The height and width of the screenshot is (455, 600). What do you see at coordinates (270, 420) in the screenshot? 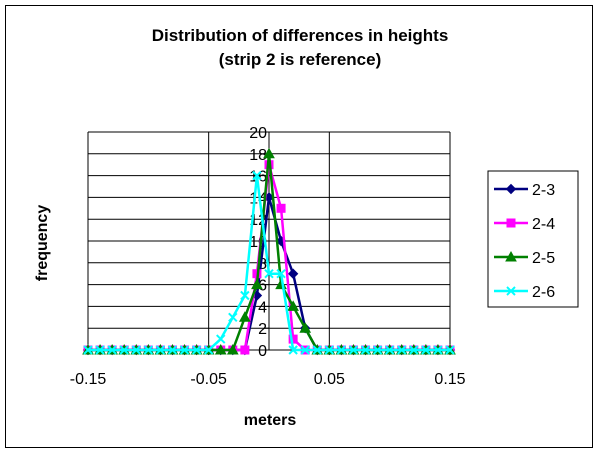
I see `x-axis-label: meters` at bounding box center [270, 420].